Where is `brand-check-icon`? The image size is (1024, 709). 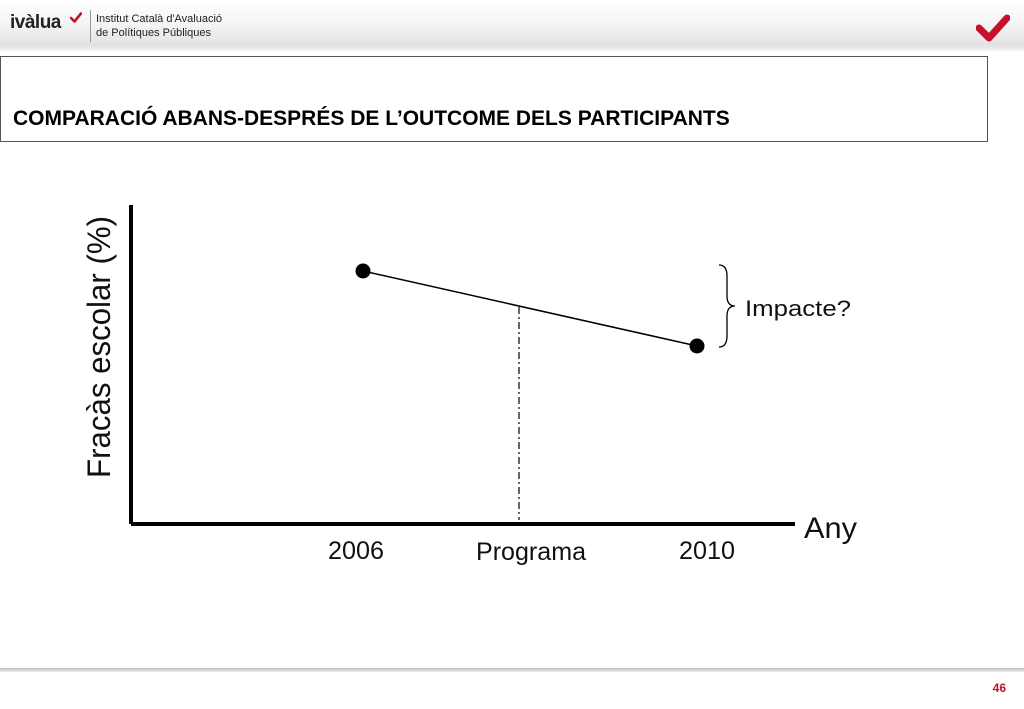
brand-check-icon is located at coordinates (993, 28).